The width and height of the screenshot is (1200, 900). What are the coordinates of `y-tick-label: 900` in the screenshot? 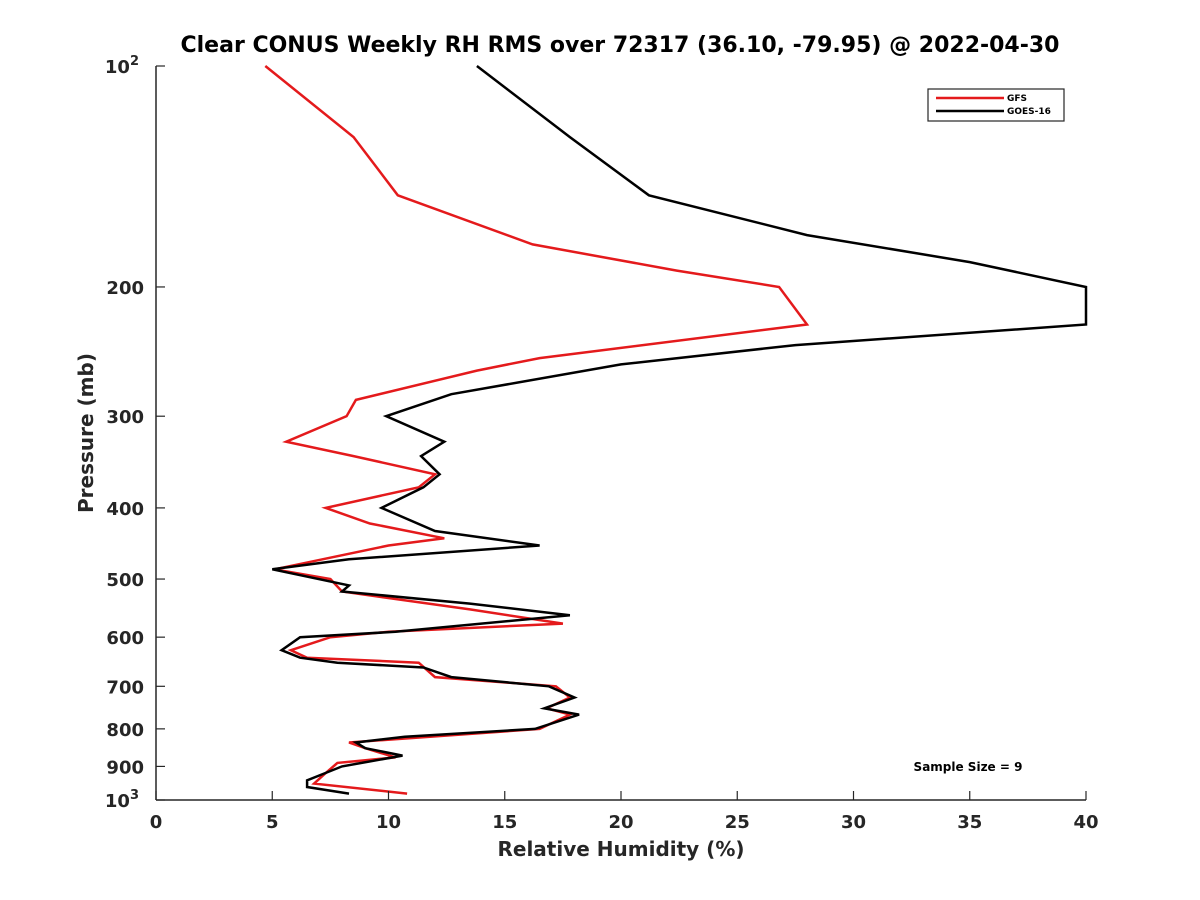 It's located at (125, 767).